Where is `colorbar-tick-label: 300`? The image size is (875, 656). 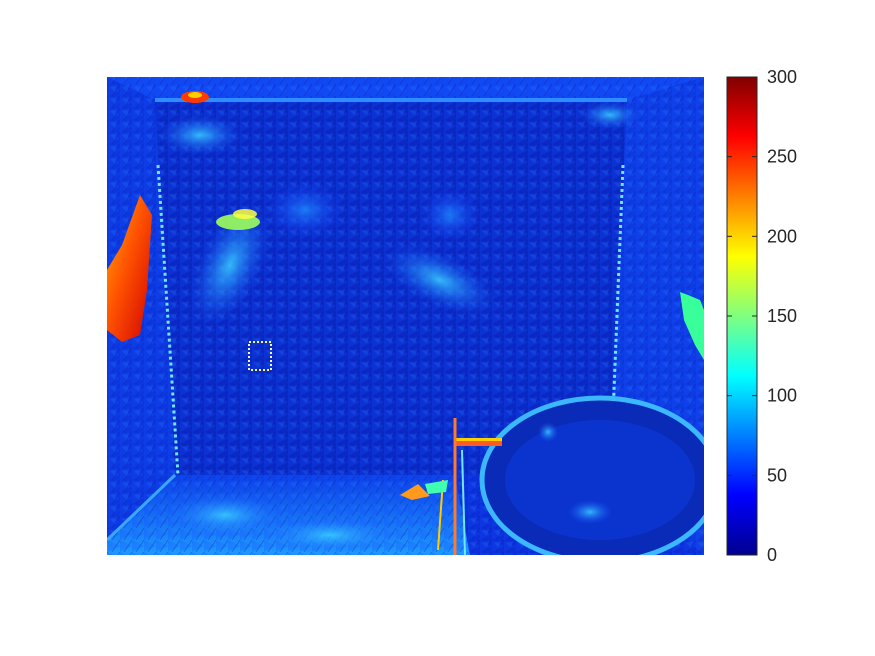 colorbar-tick-label: 300 is located at coordinates (782, 77).